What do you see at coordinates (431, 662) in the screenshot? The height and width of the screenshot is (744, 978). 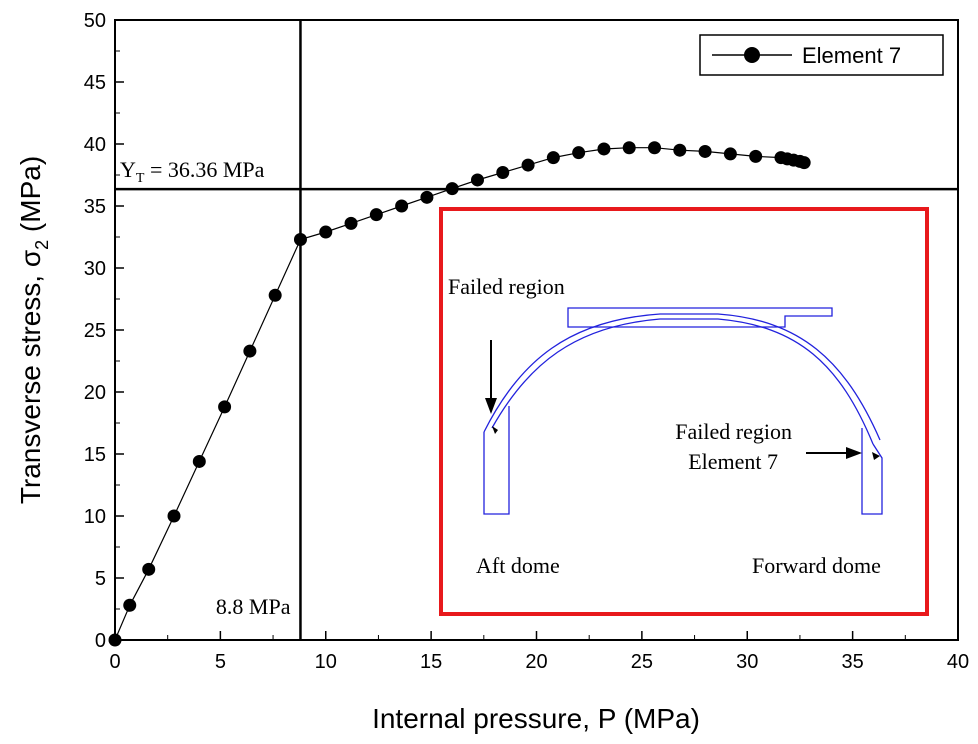 I see `x-tick-label: 15` at bounding box center [431, 662].